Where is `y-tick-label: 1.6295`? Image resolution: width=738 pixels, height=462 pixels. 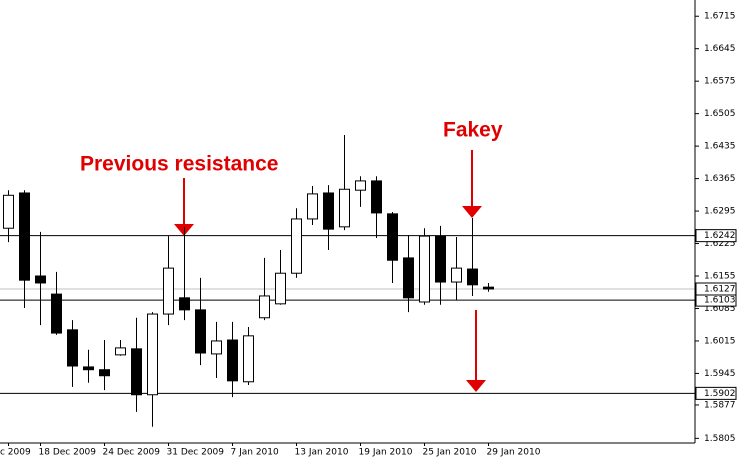
y-tick-label: 1.6295 is located at coordinates (720, 212).